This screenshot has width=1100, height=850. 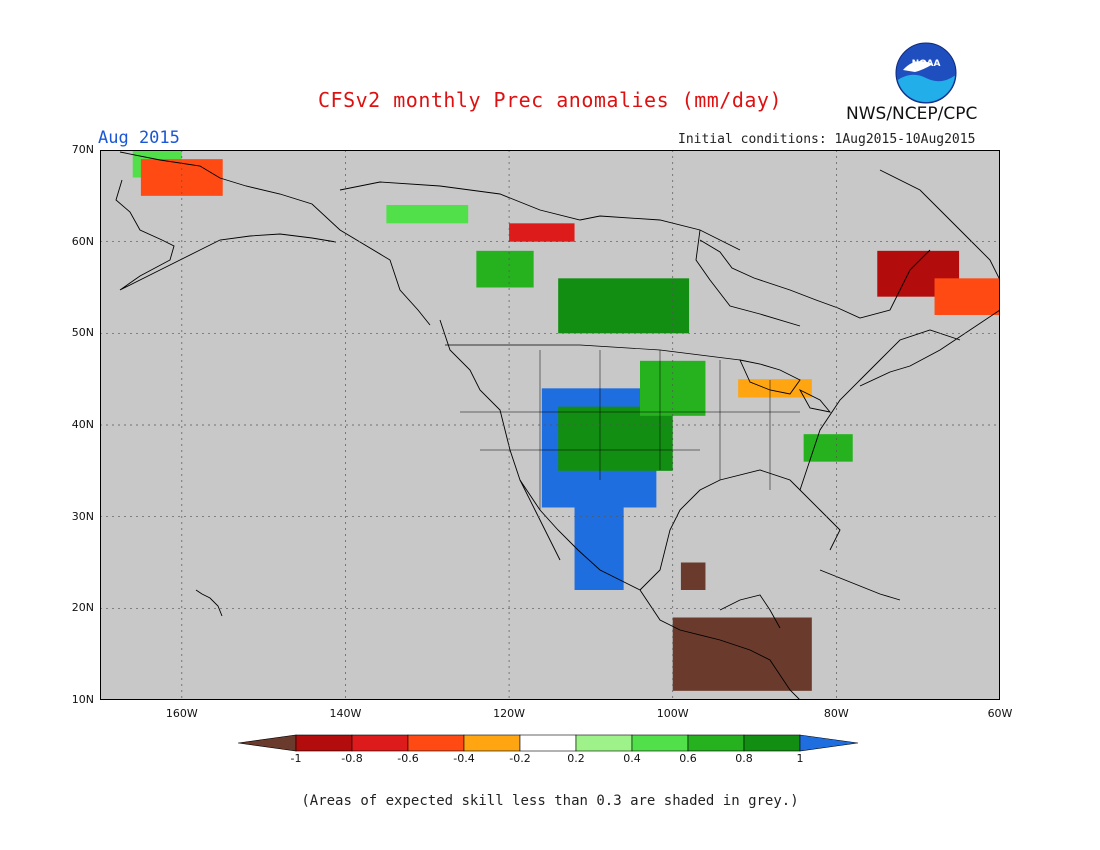 What do you see at coordinates (82, 699) in the screenshot?
I see `latitude-label: 10N` at bounding box center [82, 699].